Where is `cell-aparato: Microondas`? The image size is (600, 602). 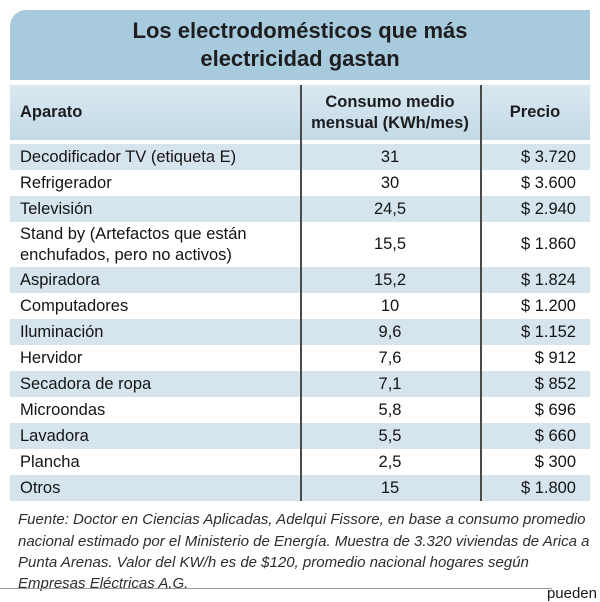
cell-aparato: Microondas is located at coordinates (63, 409).